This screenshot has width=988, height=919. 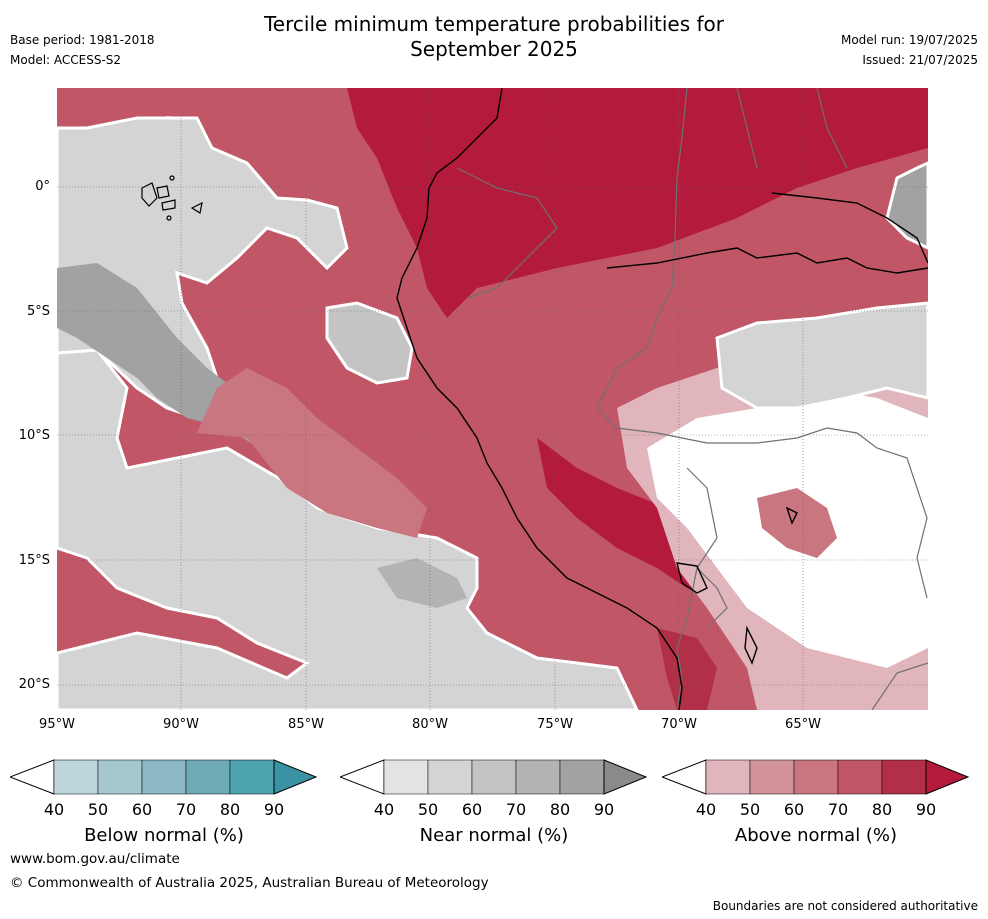 I want to click on near-tick-40: 40, so click(x=384, y=809).